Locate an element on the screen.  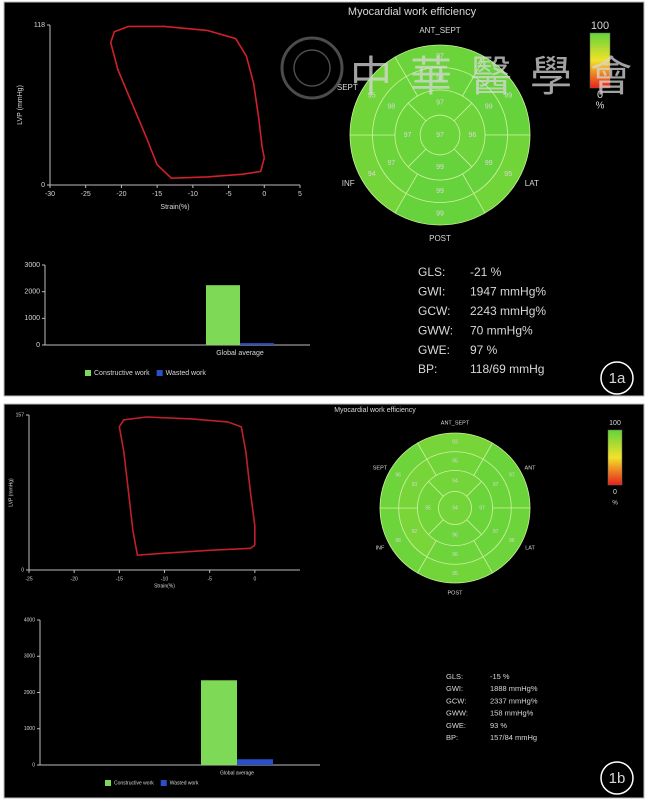
segment-label: ANT_SEPT is located at coordinates (455, 423).